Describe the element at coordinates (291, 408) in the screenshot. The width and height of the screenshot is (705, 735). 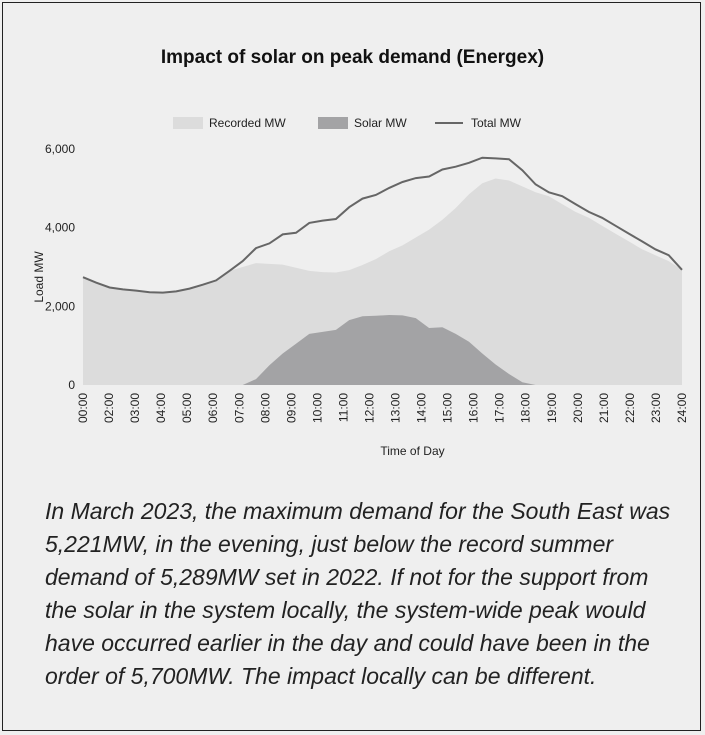
I see `x-tick-label: 09:00` at that location.